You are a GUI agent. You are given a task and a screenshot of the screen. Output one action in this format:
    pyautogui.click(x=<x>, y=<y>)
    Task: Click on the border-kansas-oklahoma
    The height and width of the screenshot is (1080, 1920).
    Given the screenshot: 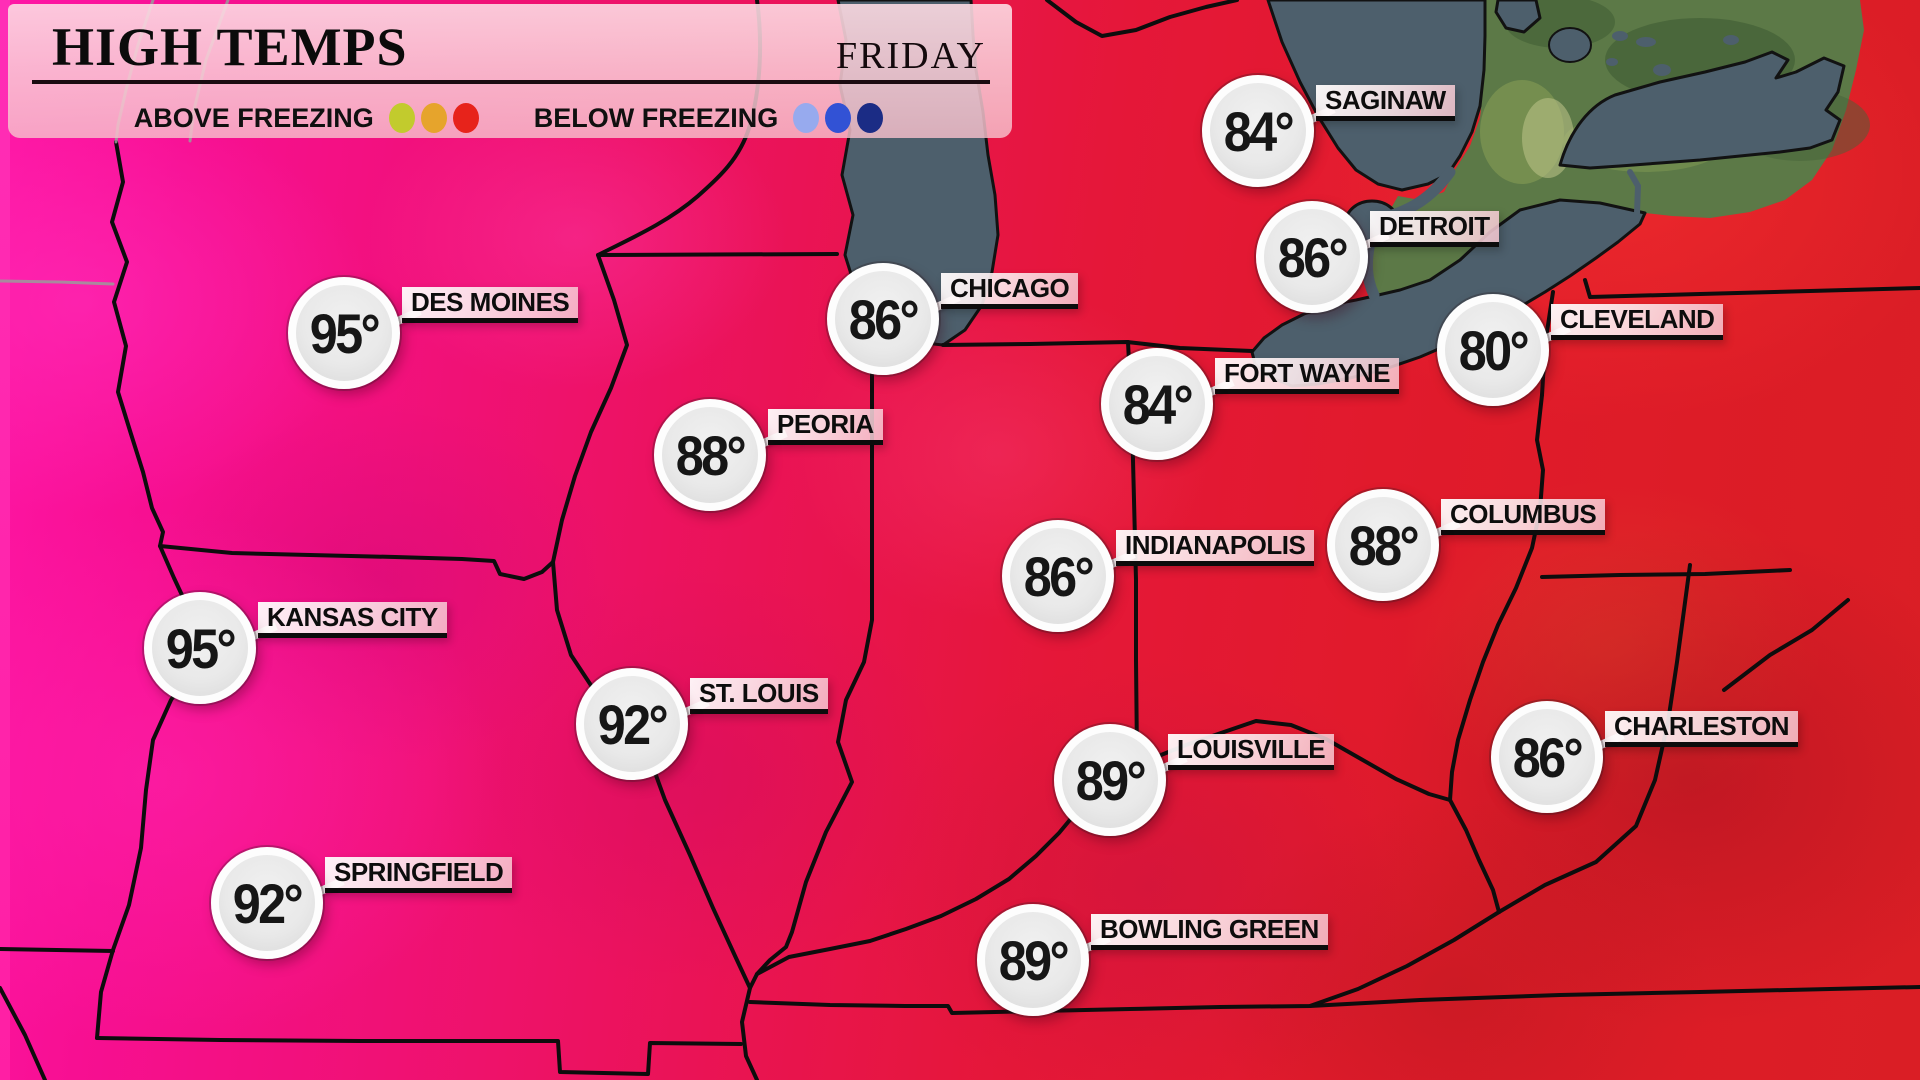 What is the action you would take?
    pyautogui.click(x=57, y=950)
    